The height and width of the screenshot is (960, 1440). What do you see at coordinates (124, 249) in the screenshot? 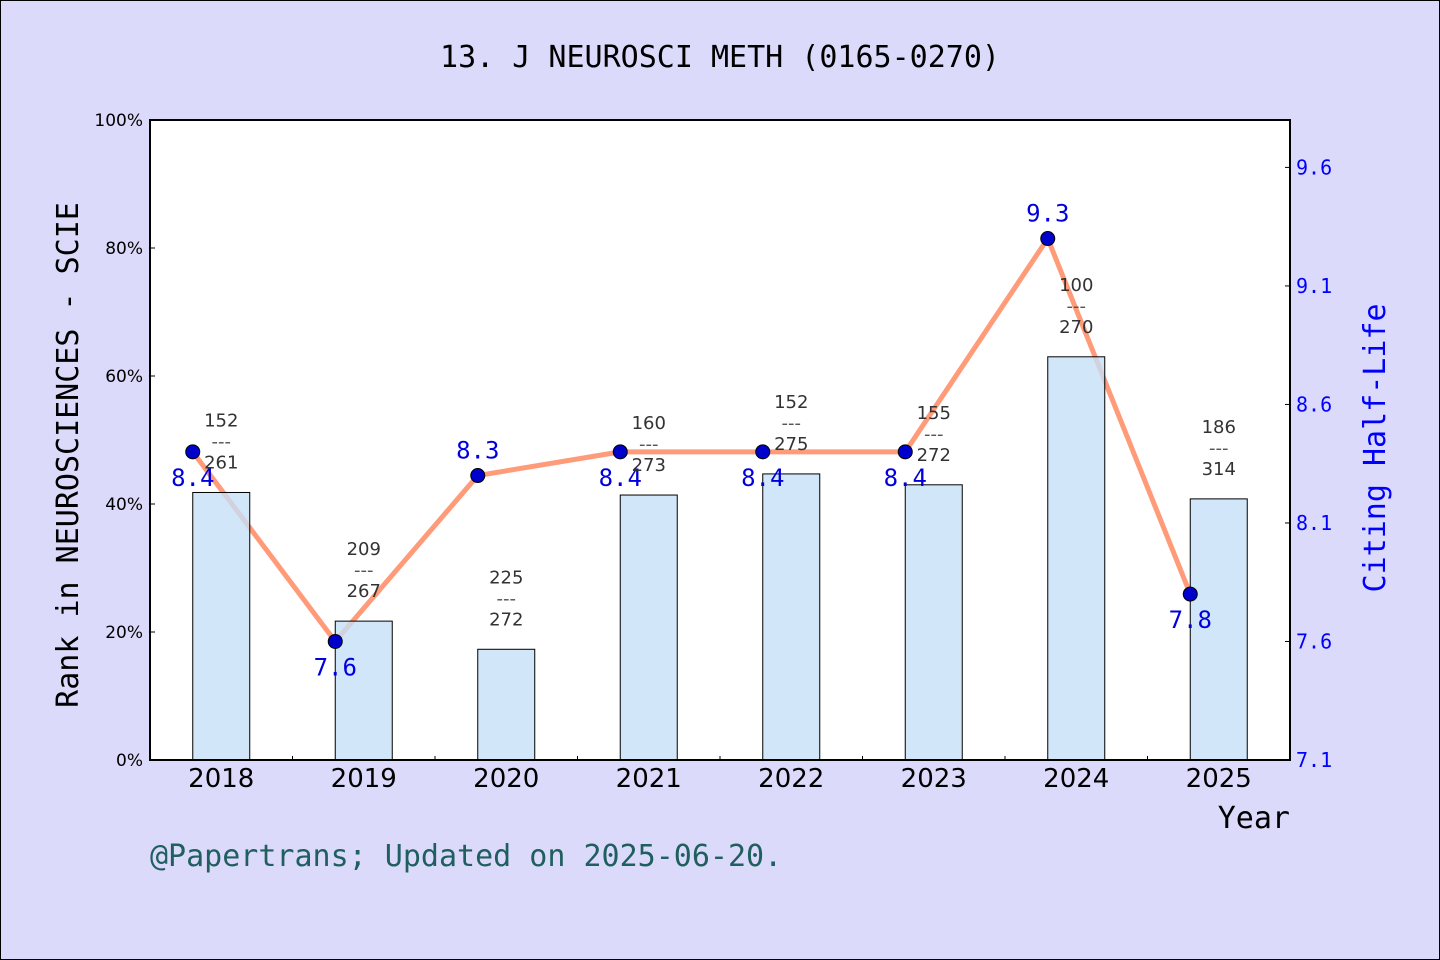
I see `y-tick-label: 80%` at bounding box center [124, 249].